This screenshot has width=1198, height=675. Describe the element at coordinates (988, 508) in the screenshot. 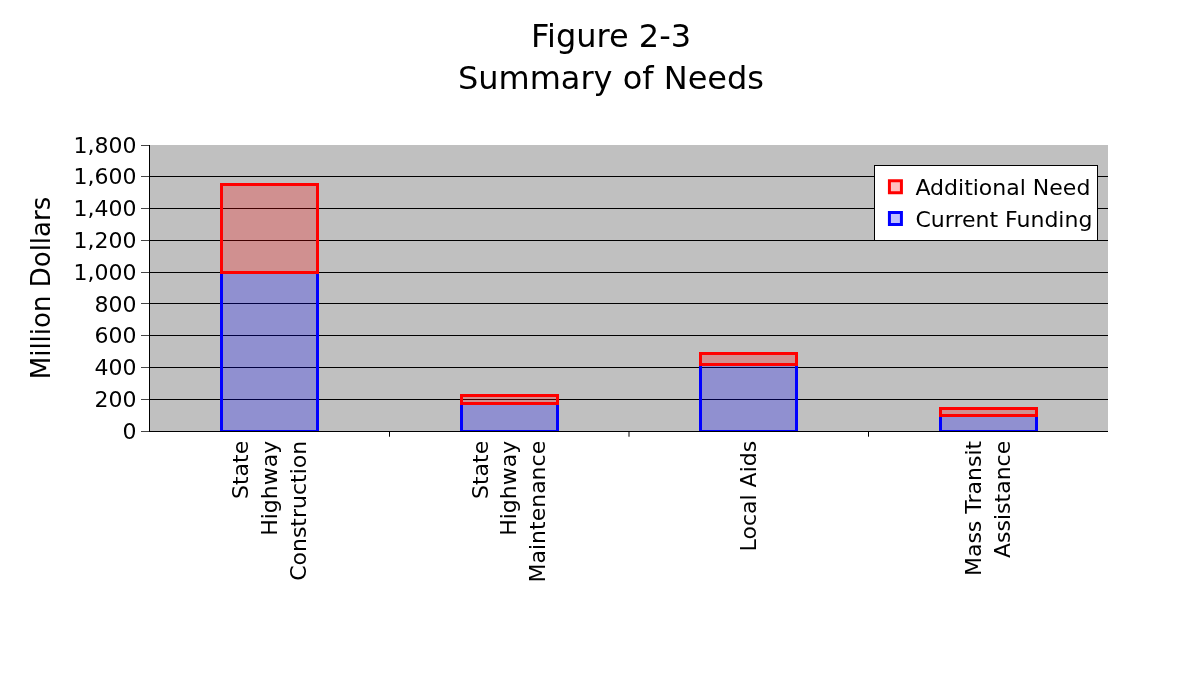

I see `x-tick-label: Mass Transit Assistance` at that location.